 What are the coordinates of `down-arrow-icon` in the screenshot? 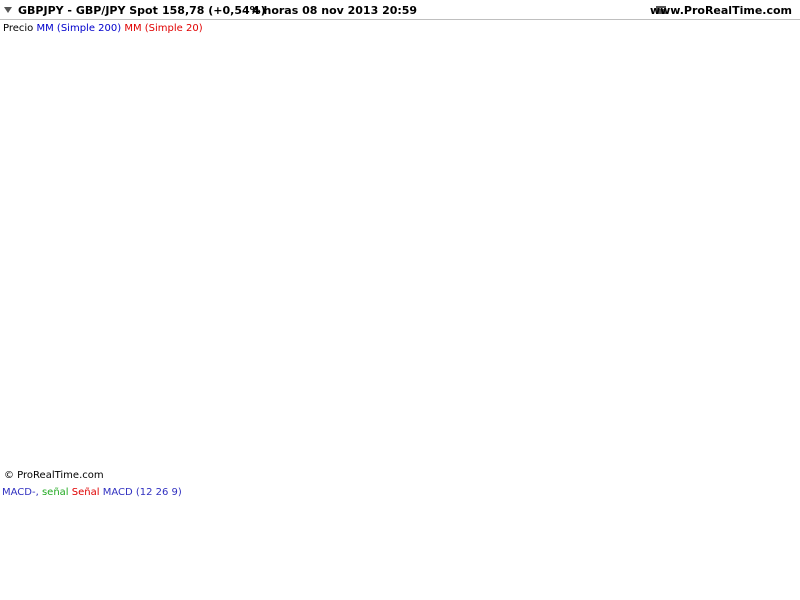 It's located at (736, 233).